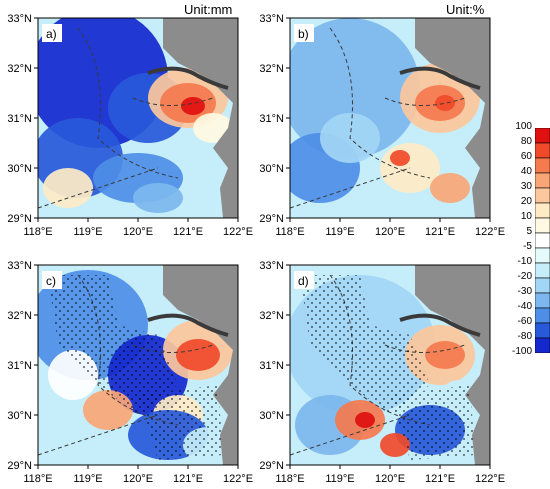  I want to click on colorbar-tick-label: 100, so click(523, 126).